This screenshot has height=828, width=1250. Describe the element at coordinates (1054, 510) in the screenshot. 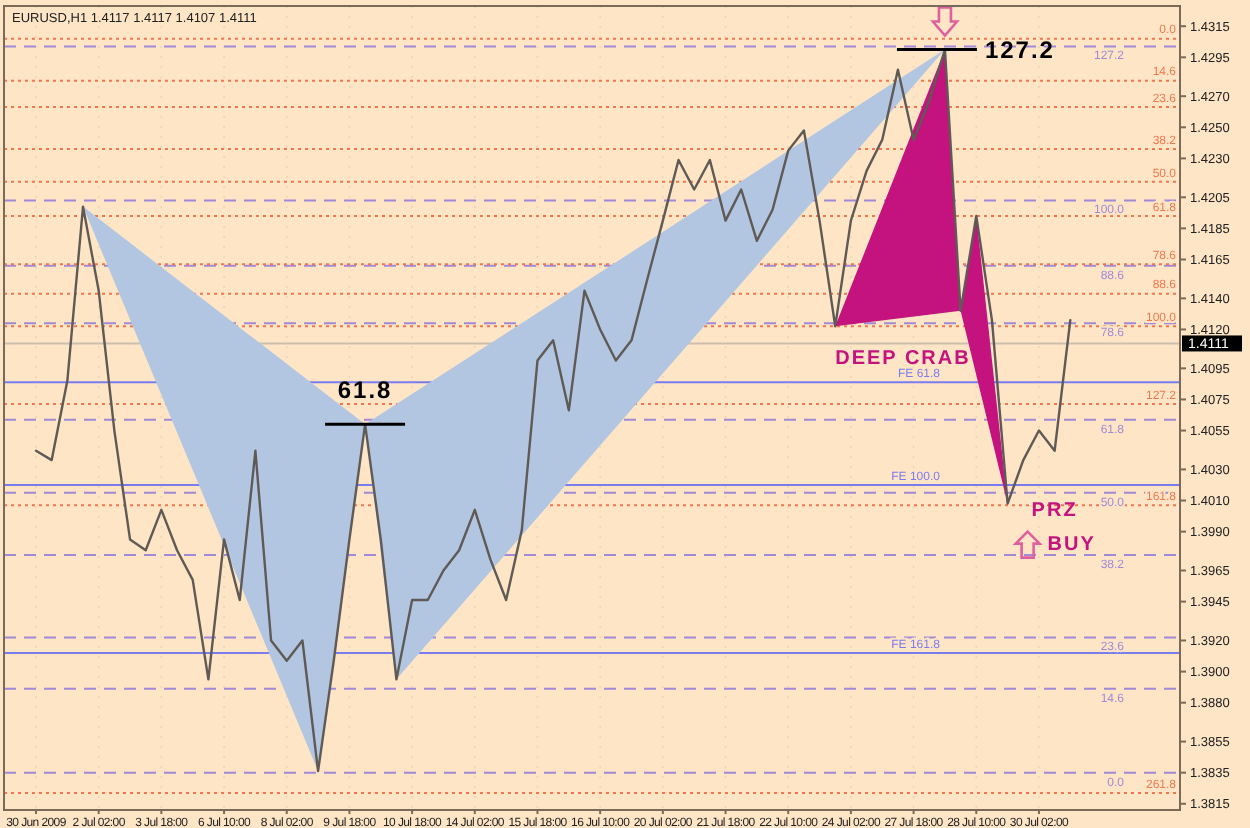

I see `annotation: PRZ` at that location.